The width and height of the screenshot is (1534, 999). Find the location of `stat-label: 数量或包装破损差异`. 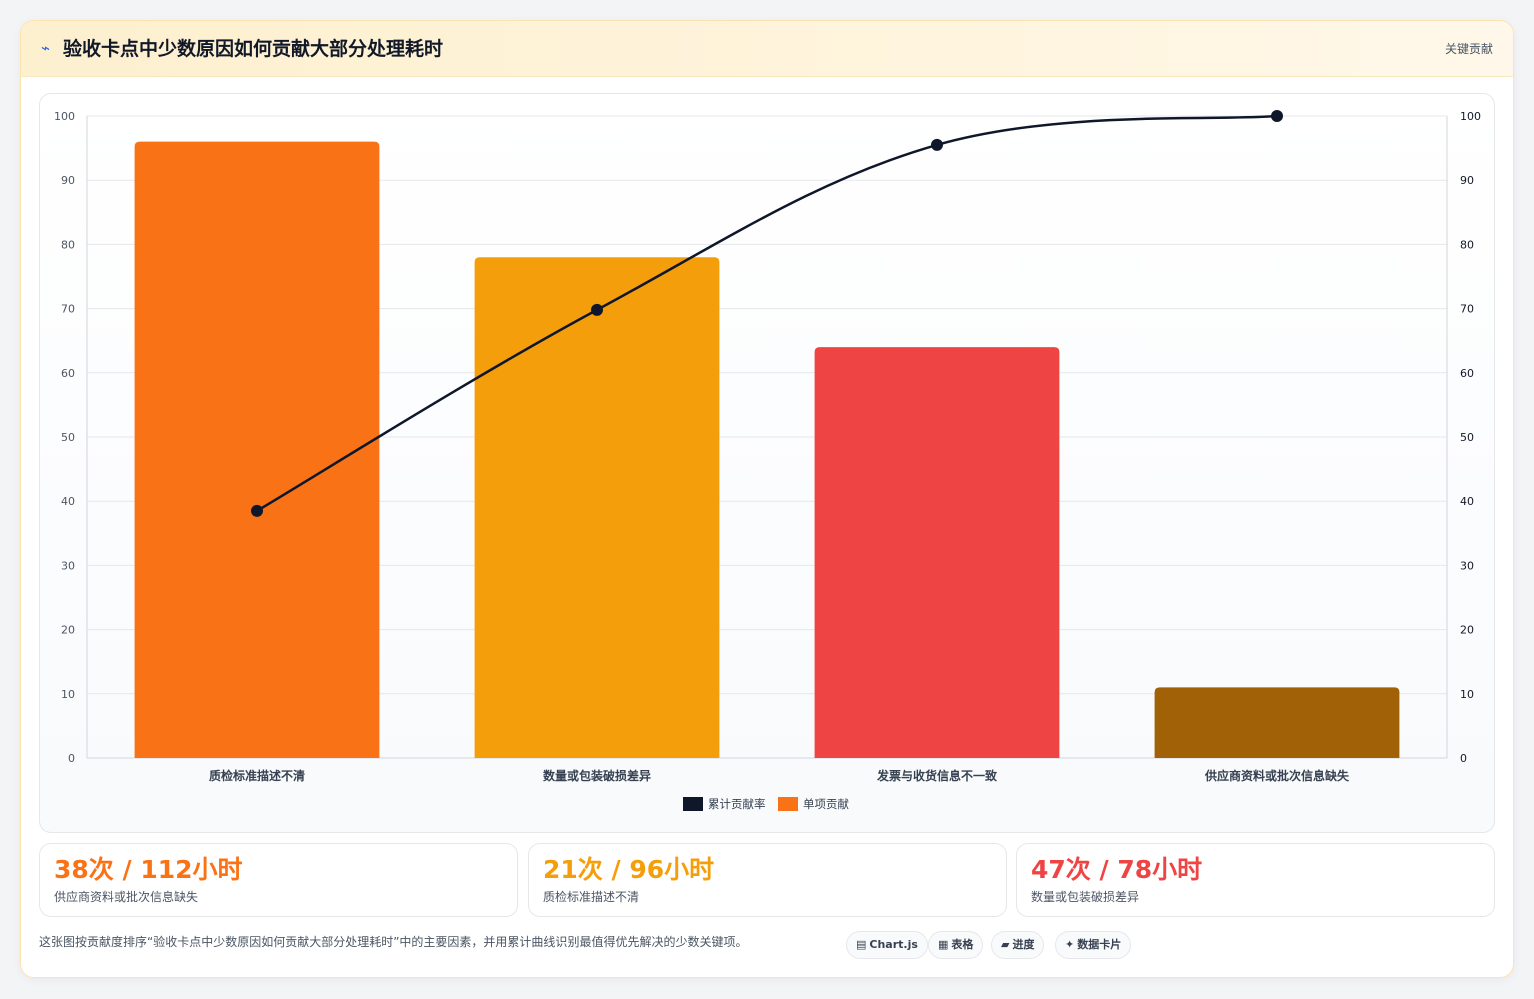

stat-label: 数量或包装破损差异 is located at coordinates (1085, 897).